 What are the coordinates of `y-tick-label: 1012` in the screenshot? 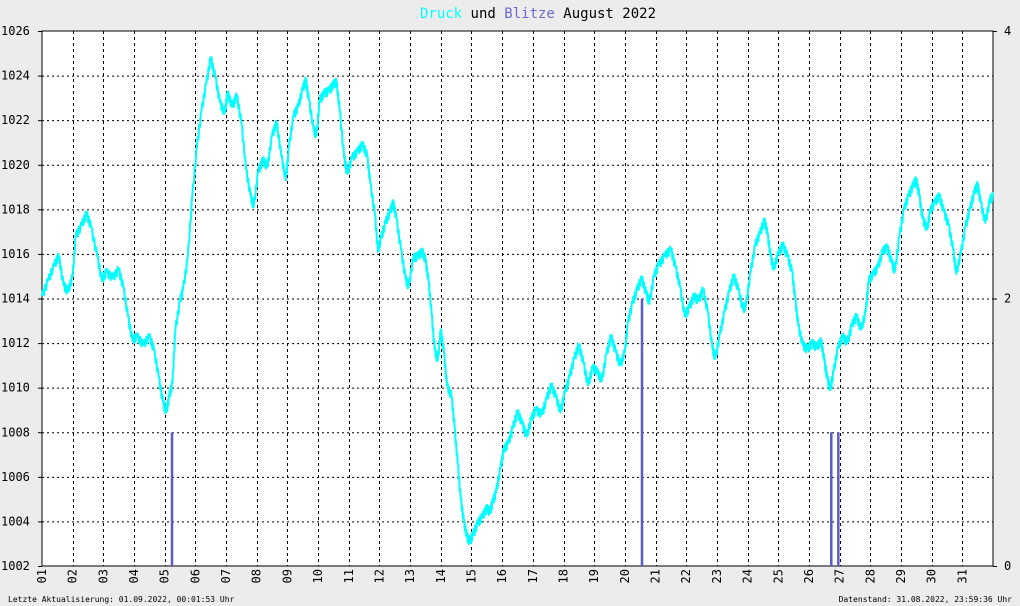 It's located at (15, 343).